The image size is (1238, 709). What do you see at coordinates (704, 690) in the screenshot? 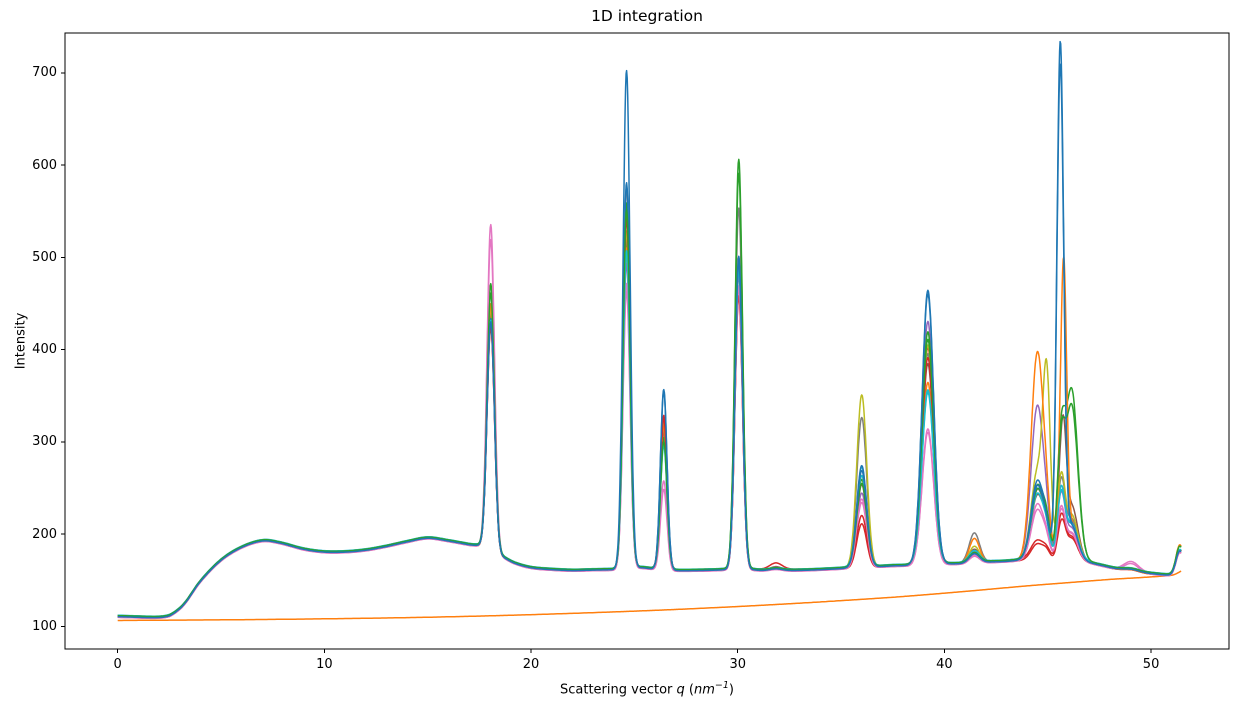
I see `x-axis-label-unit: nm` at bounding box center [704, 690].